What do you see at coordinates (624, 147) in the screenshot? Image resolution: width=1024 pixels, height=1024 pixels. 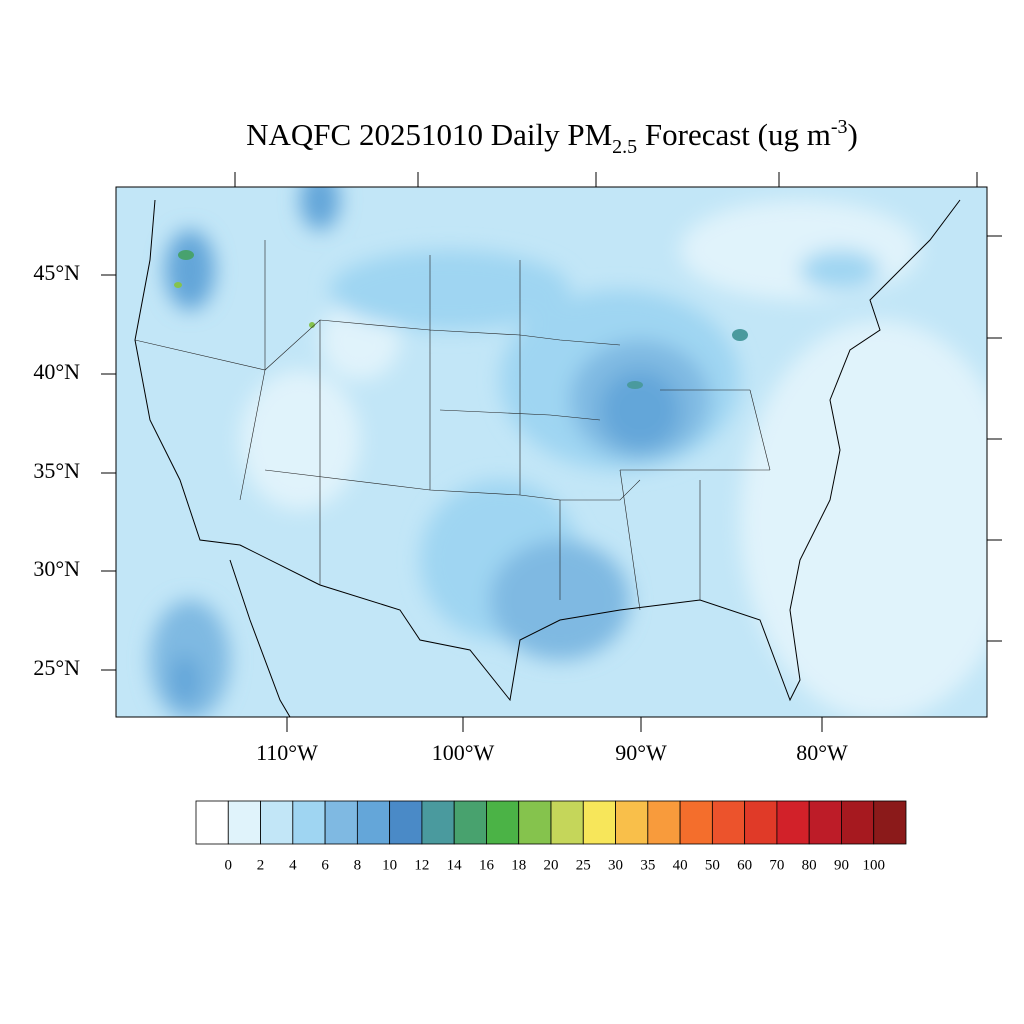 I see `title-sub: 2.5` at bounding box center [624, 147].